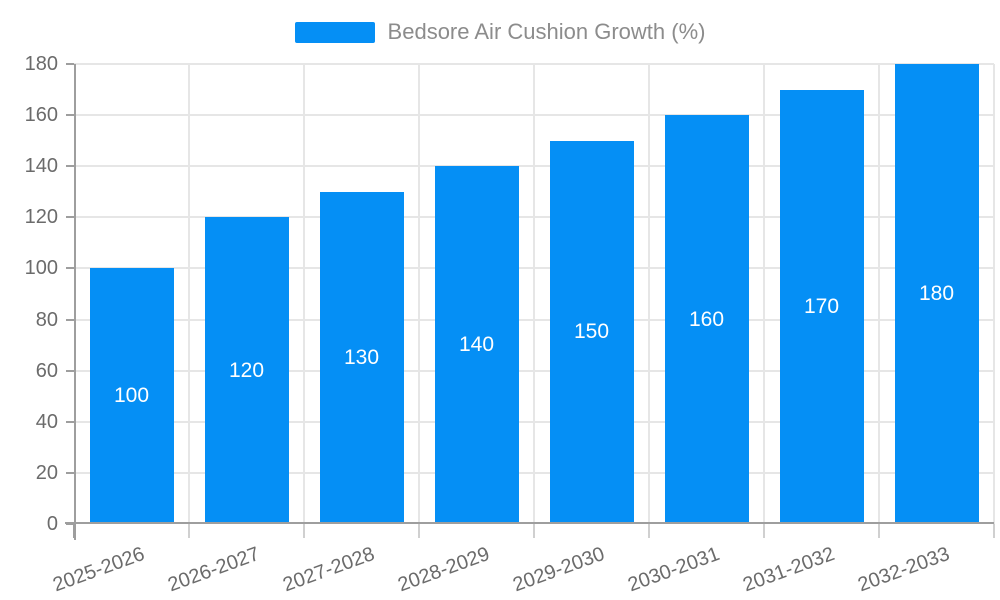 The width and height of the screenshot is (1000, 600). I want to click on bar: 180, so click(936, 294).